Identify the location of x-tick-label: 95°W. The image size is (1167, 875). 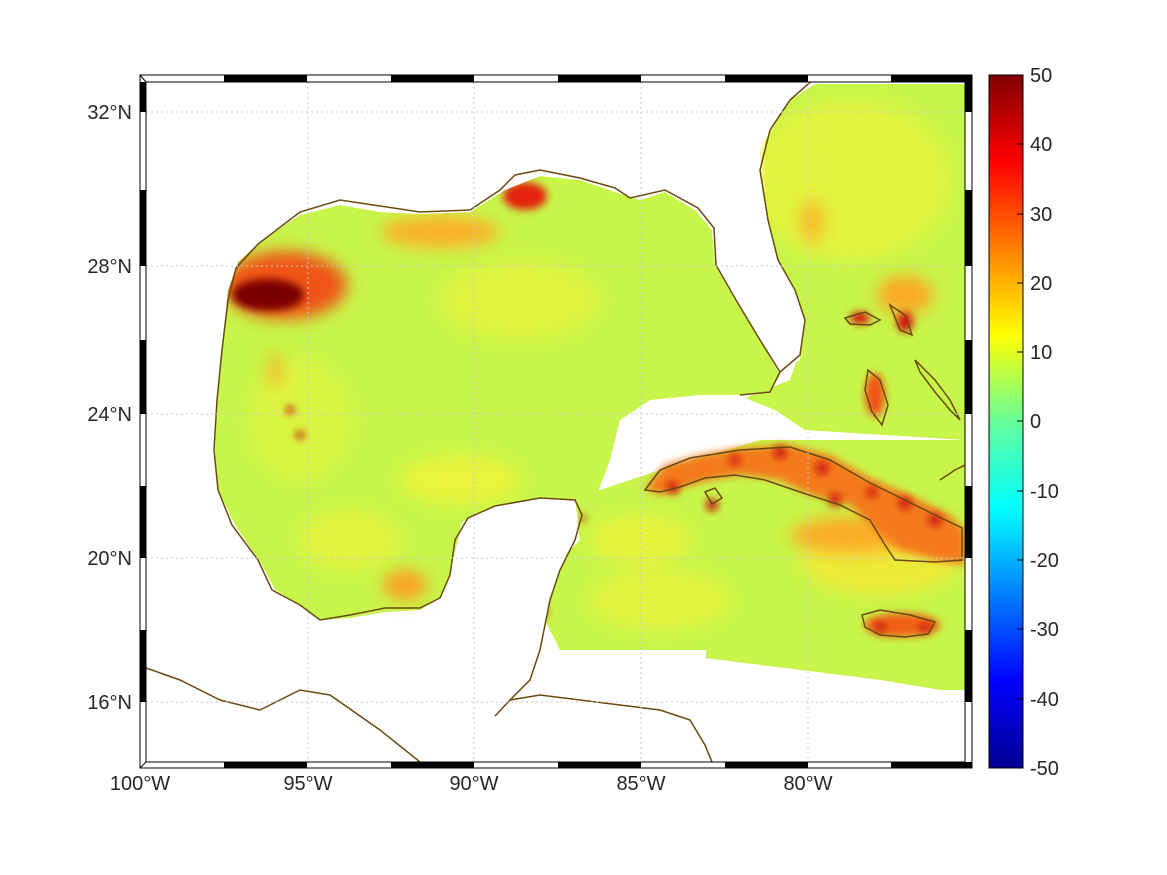
(307, 784).